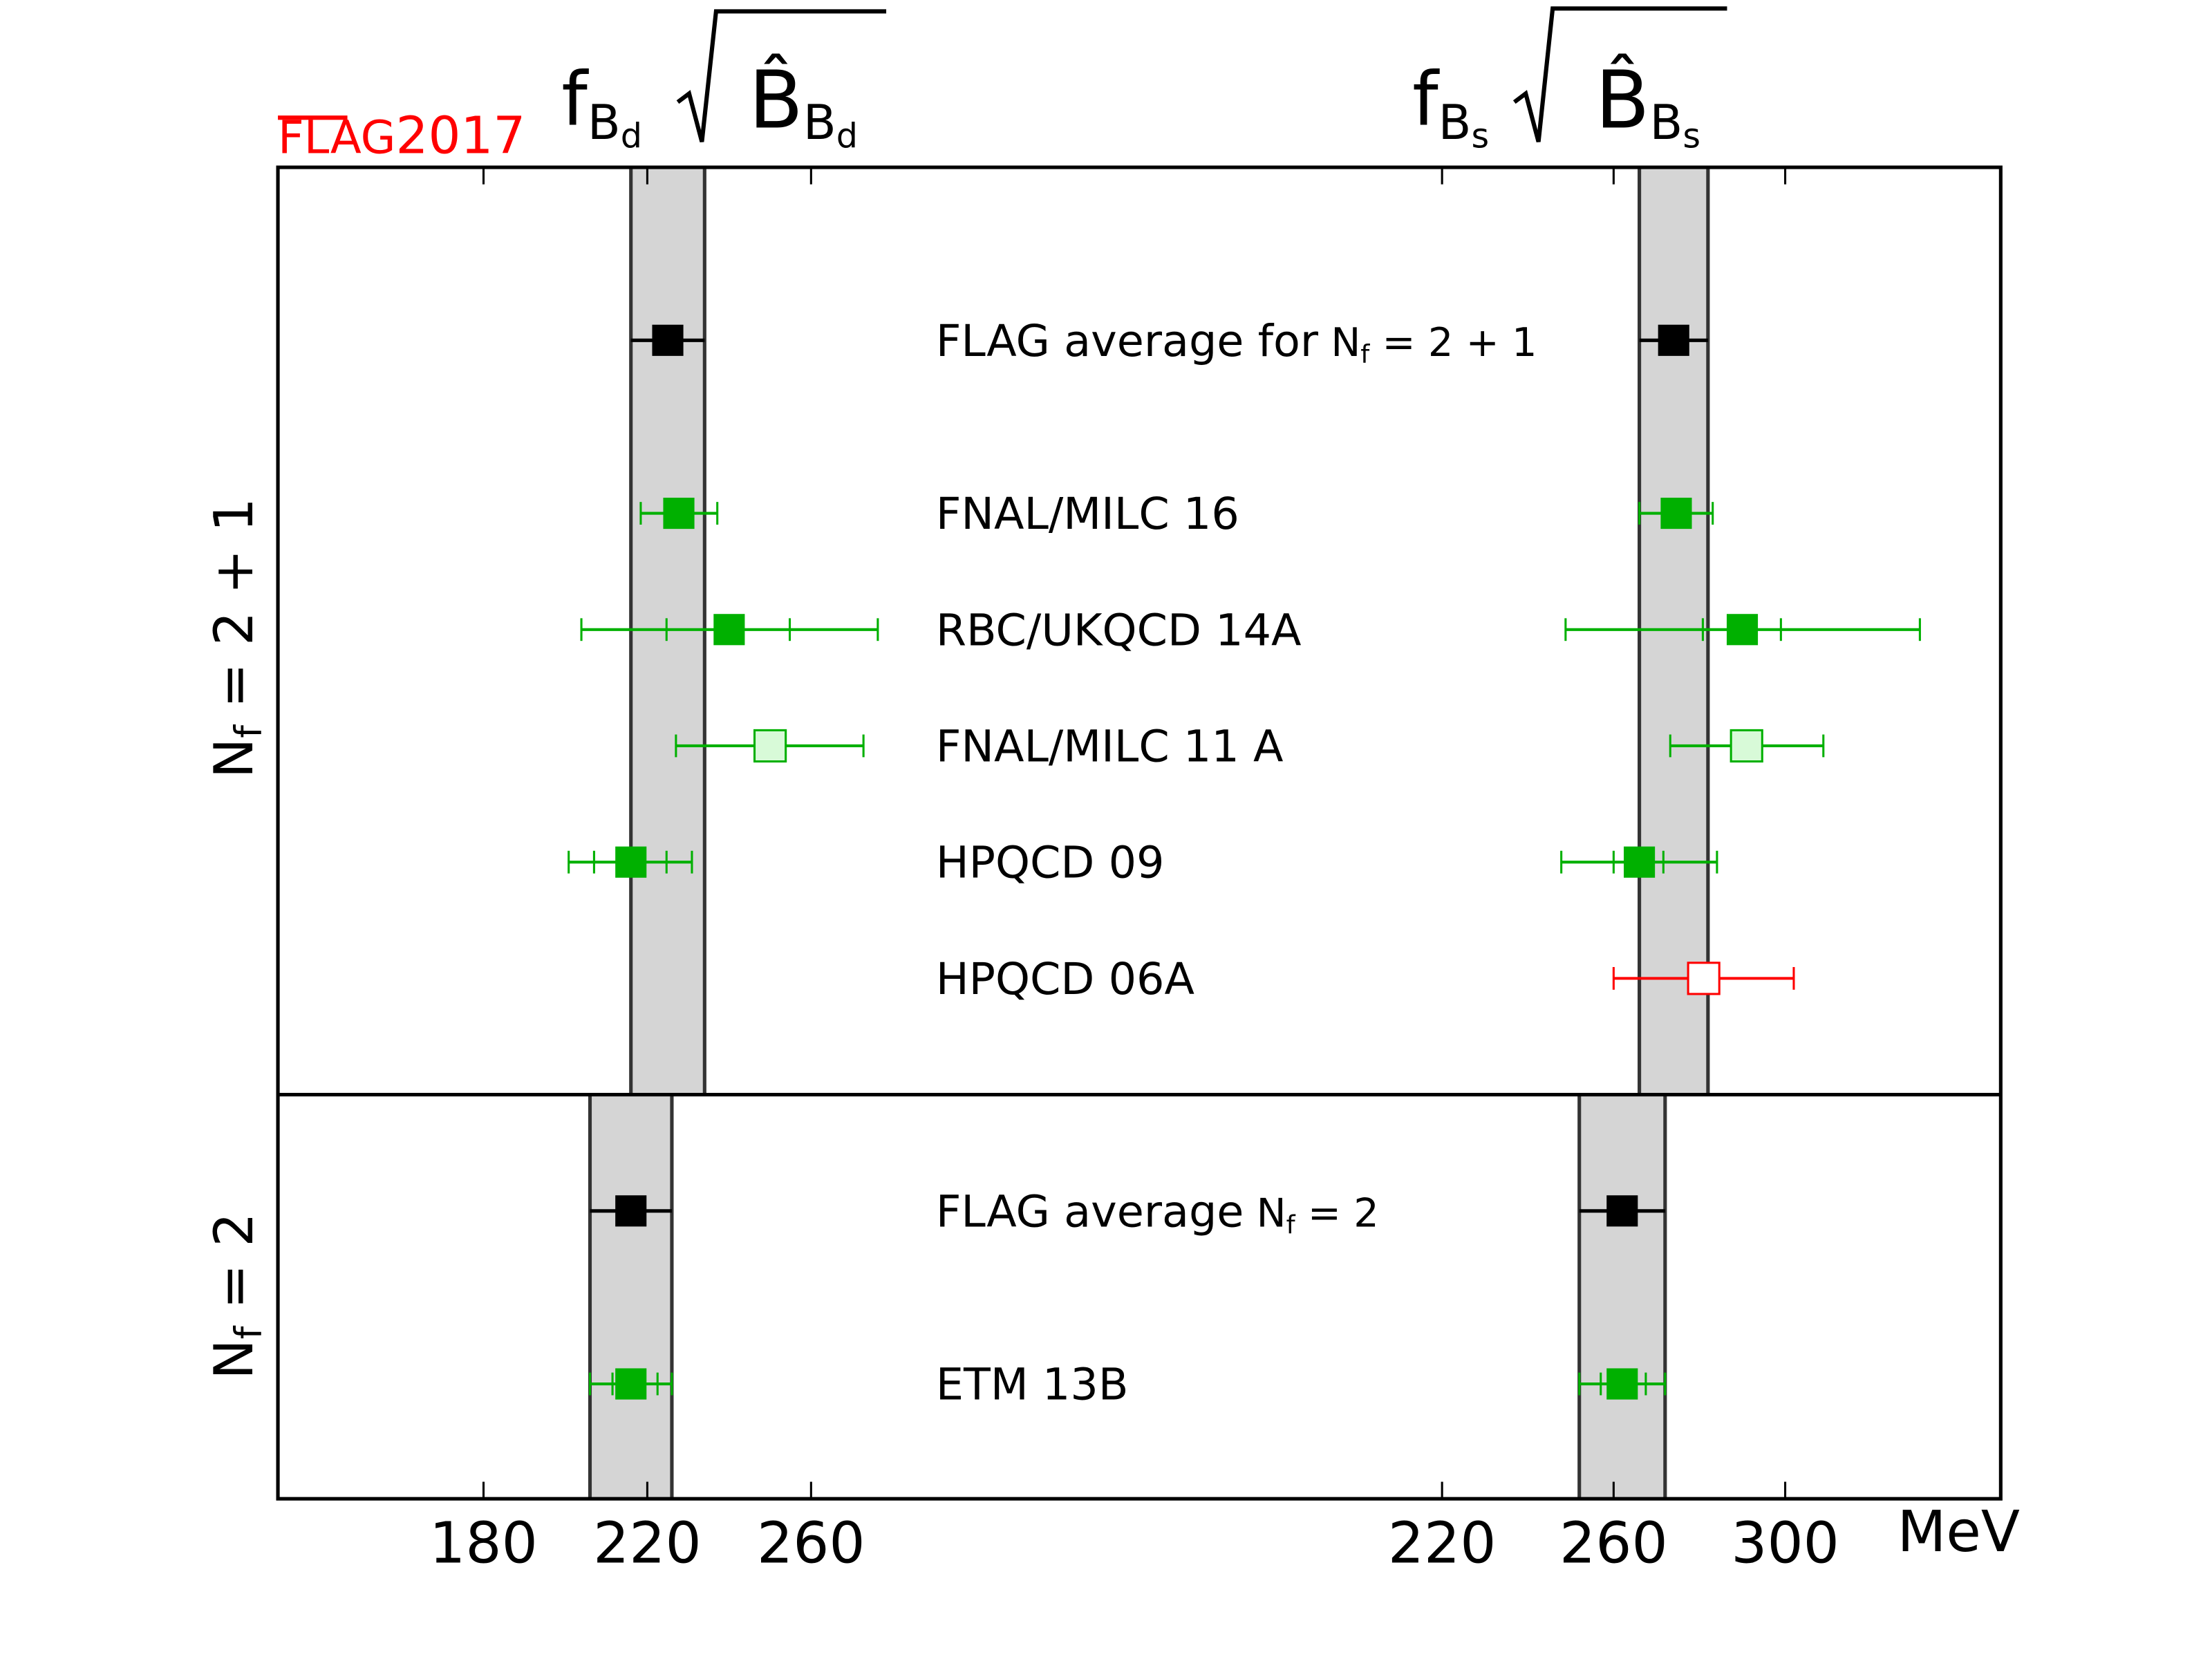  What do you see at coordinates (1785, 1544) in the screenshot?
I see `tick-label: 300` at bounding box center [1785, 1544].